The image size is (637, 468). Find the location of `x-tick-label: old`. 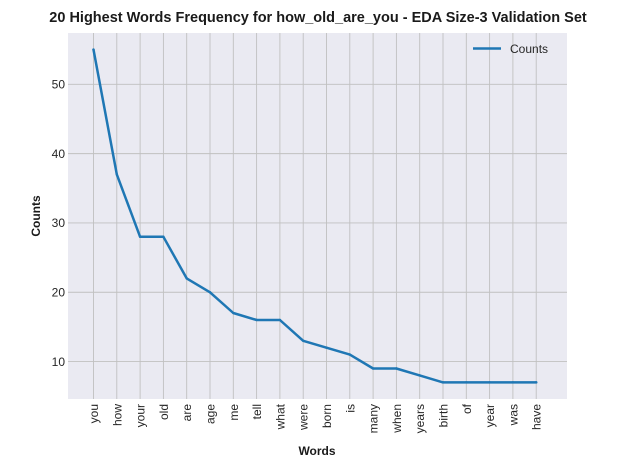

x-tick-label: old is located at coordinates (164, 412).